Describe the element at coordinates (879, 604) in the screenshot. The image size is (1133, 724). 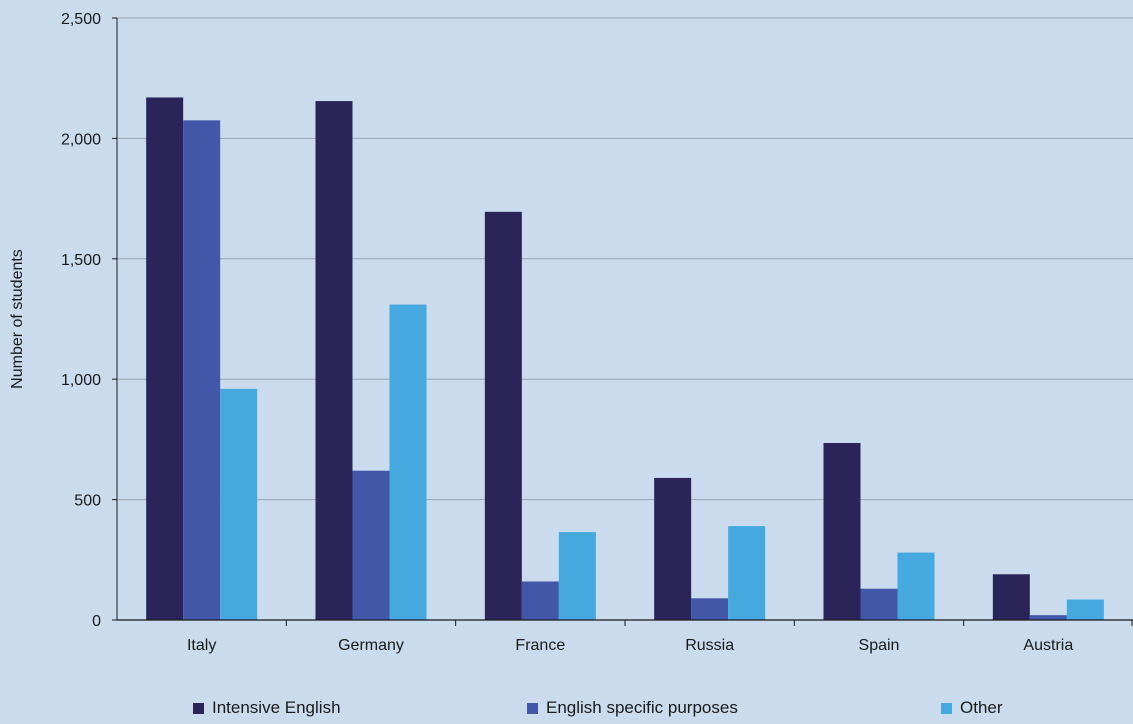
I see `bar-english-specific-purposes-spain` at that location.